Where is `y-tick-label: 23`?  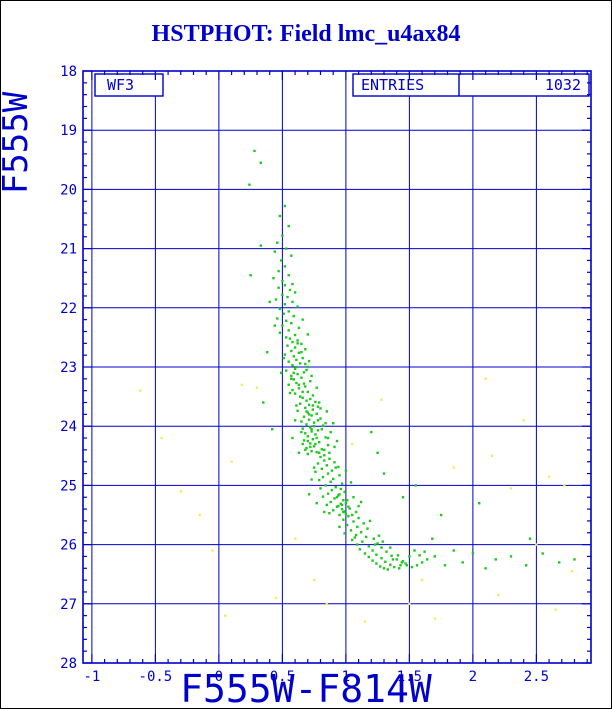
y-tick-label: 23 is located at coordinates (68, 368).